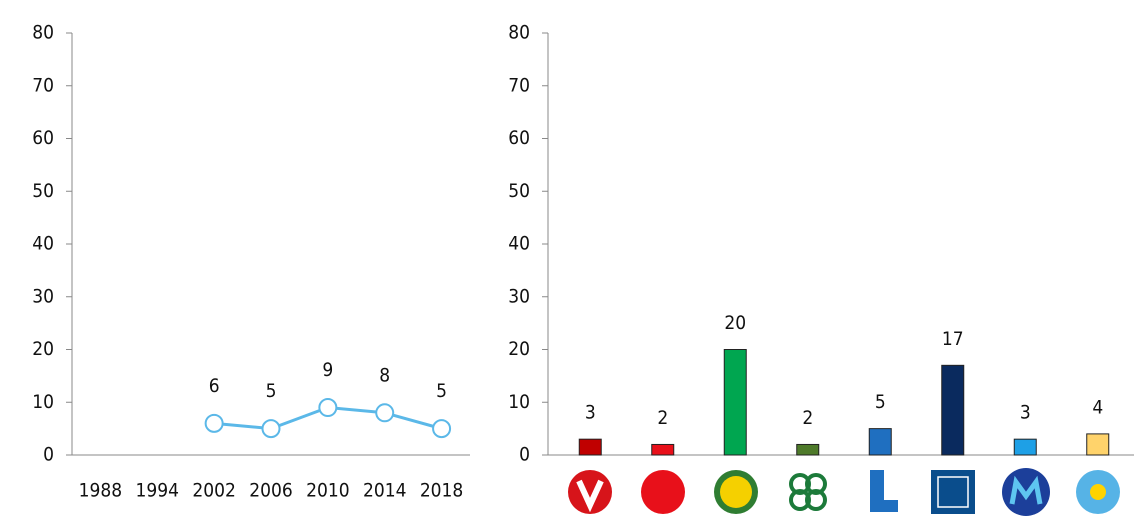 Image resolution: width=1143 pixels, height=530 pixels. What do you see at coordinates (214, 491) in the screenshot?
I see `x-tick-label: 2002` at bounding box center [214, 491].